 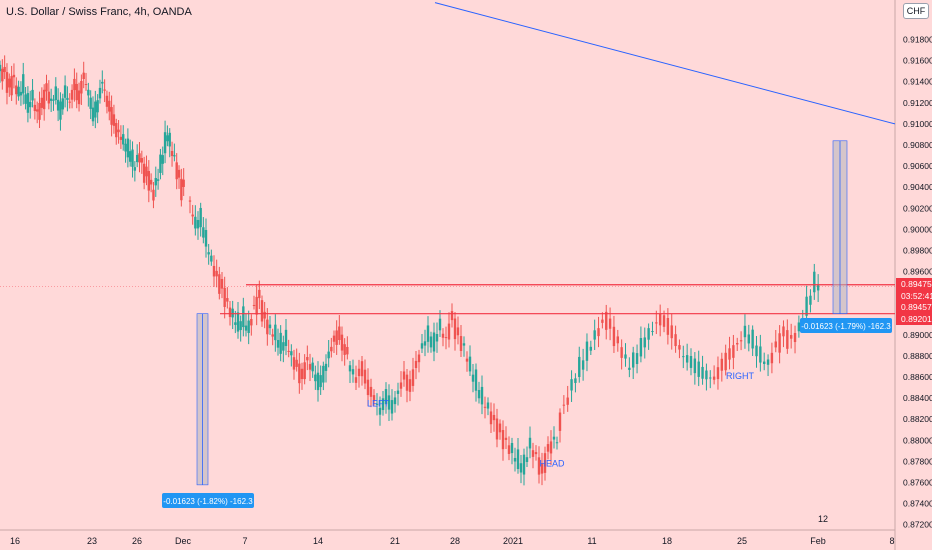 What do you see at coordinates (916, 296) in the screenshot?
I see `price-badge-label: 03:52:41` at bounding box center [916, 296].